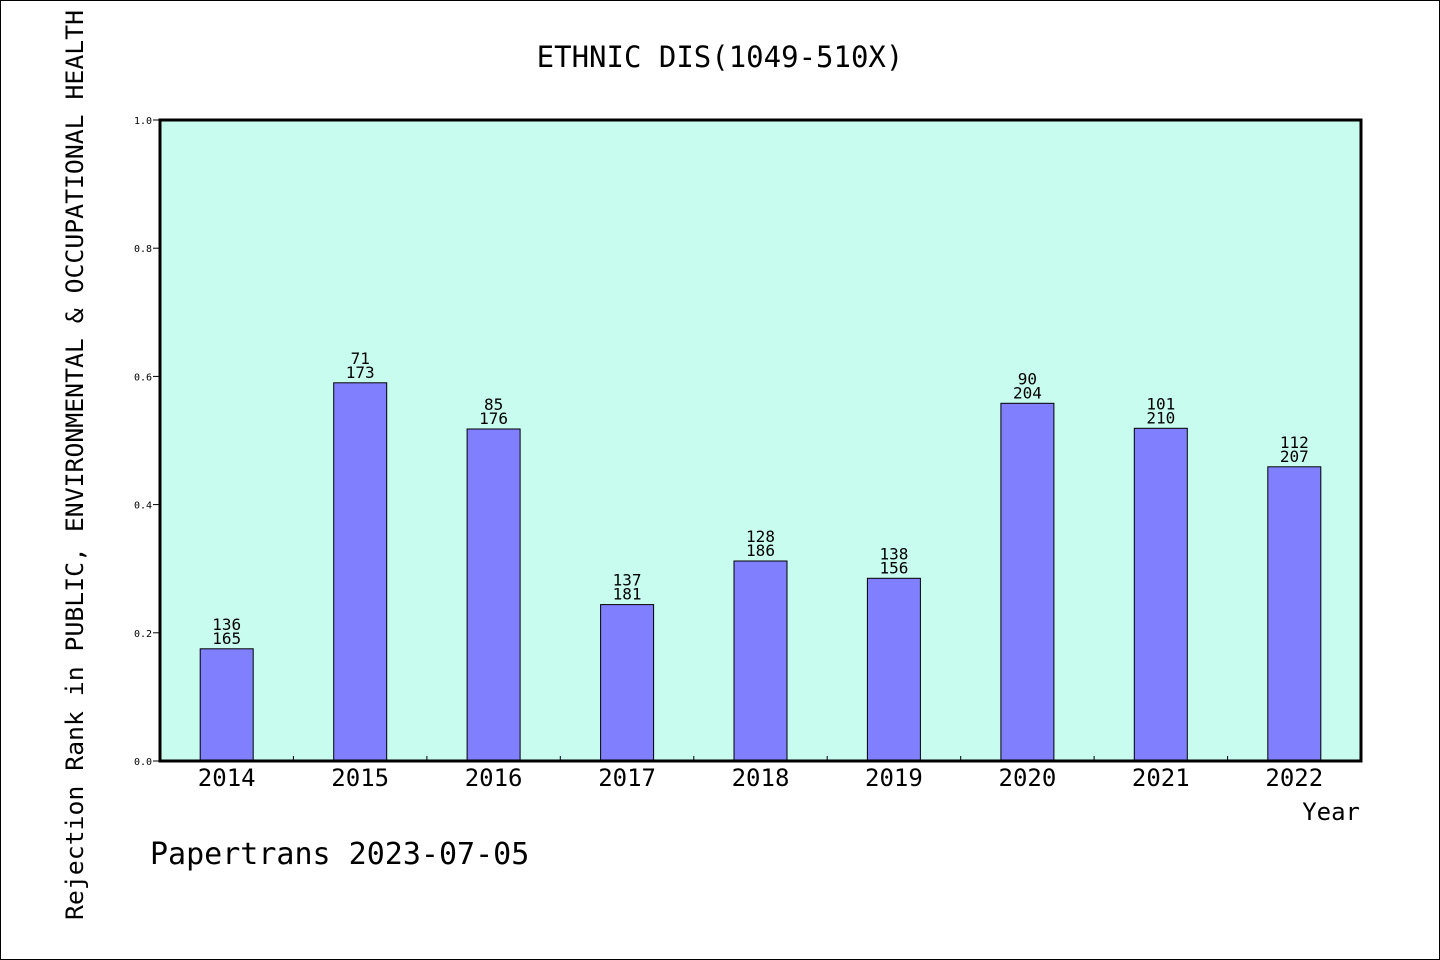 This screenshot has height=960, width=1440. Describe the element at coordinates (360, 372) in the screenshot. I see `bar-label: 173` at that location.